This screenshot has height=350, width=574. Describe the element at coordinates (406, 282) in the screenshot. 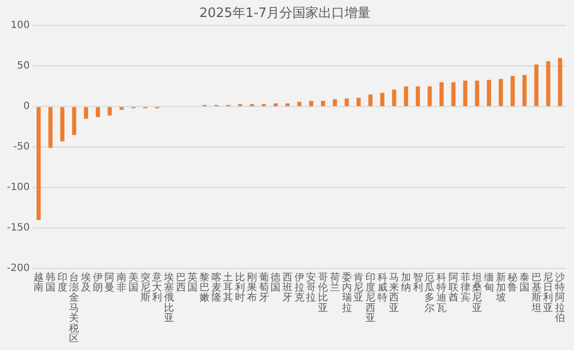

I see `x-tick-label: 加纳` at that location.